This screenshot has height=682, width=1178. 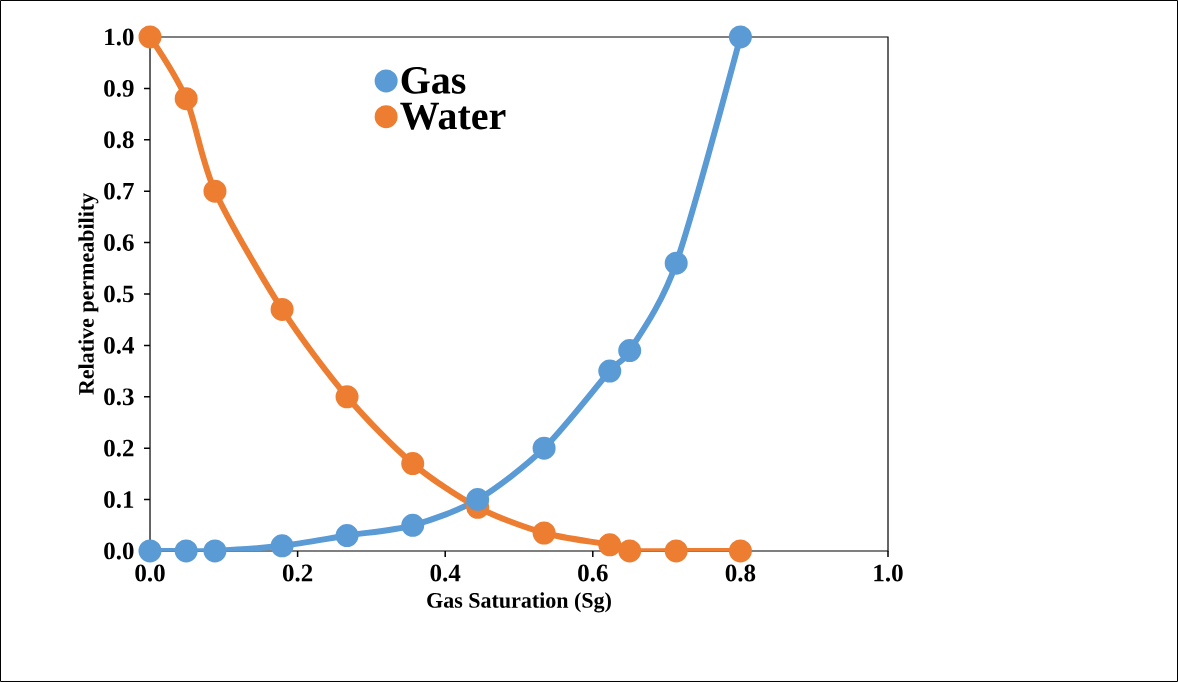 What do you see at coordinates (119, 500) in the screenshot?
I see `y-tick-label: 0.1` at bounding box center [119, 500].